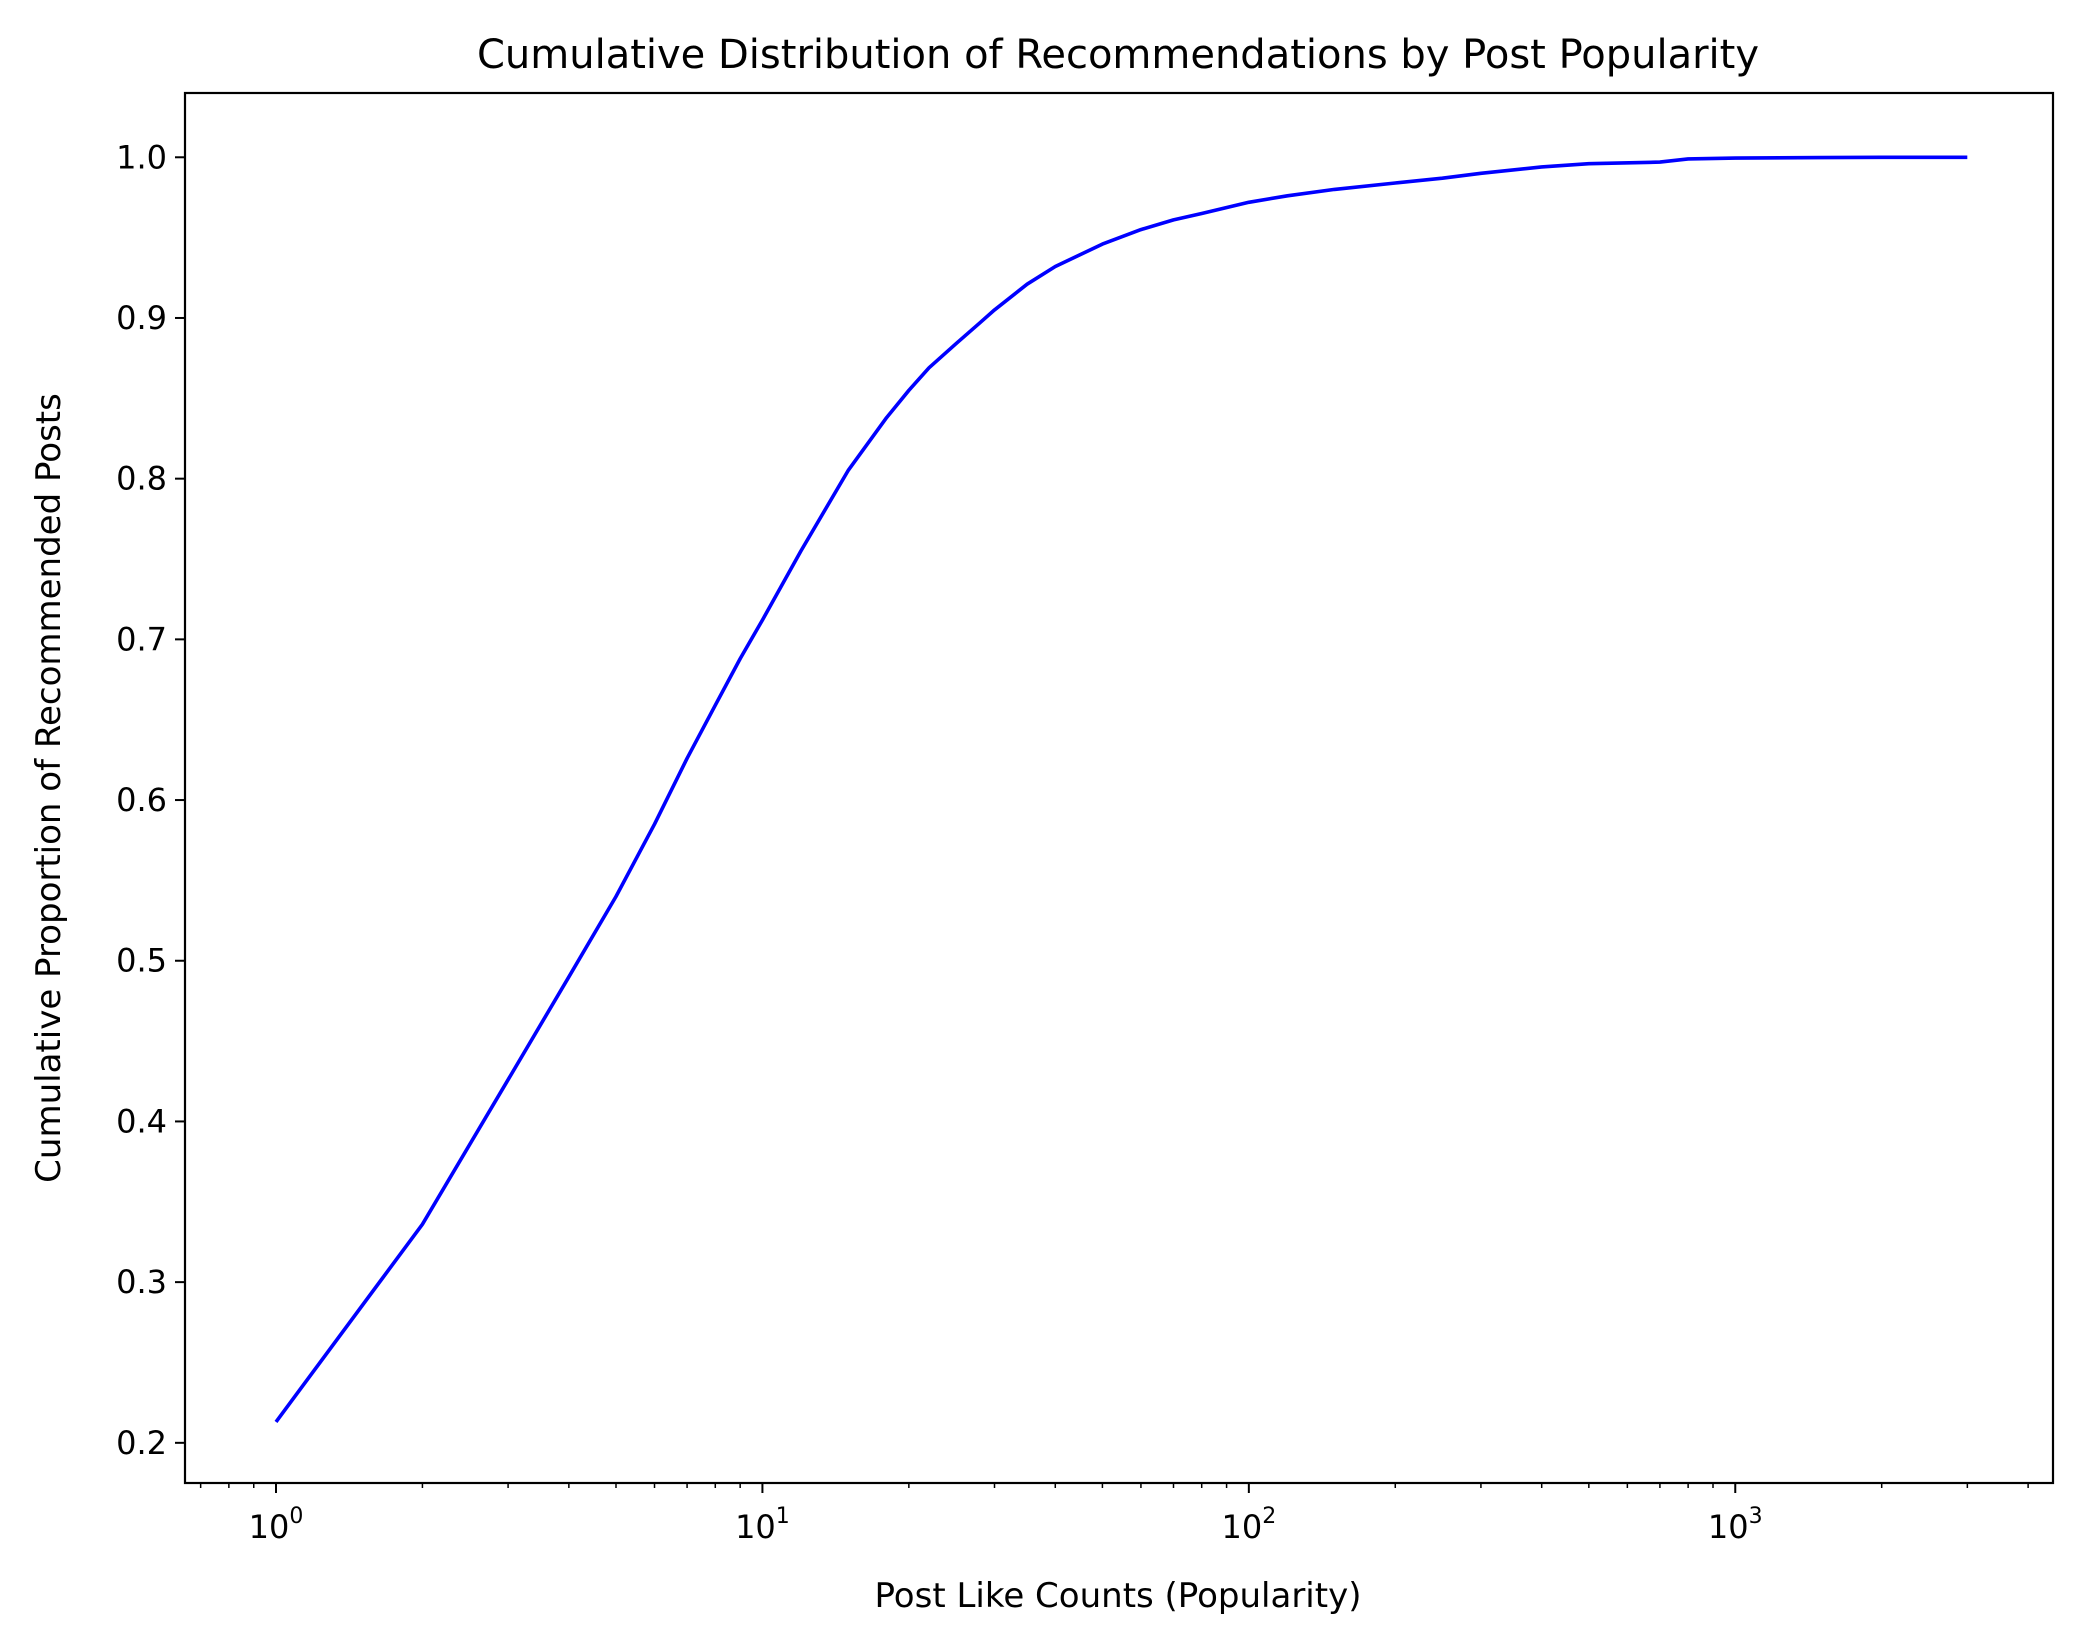 This screenshot has width=2074, height=1639. What do you see at coordinates (141, 1121) in the screenshot?
I see `y-tick-label: 0.4` at bounding box center [141, 1121].